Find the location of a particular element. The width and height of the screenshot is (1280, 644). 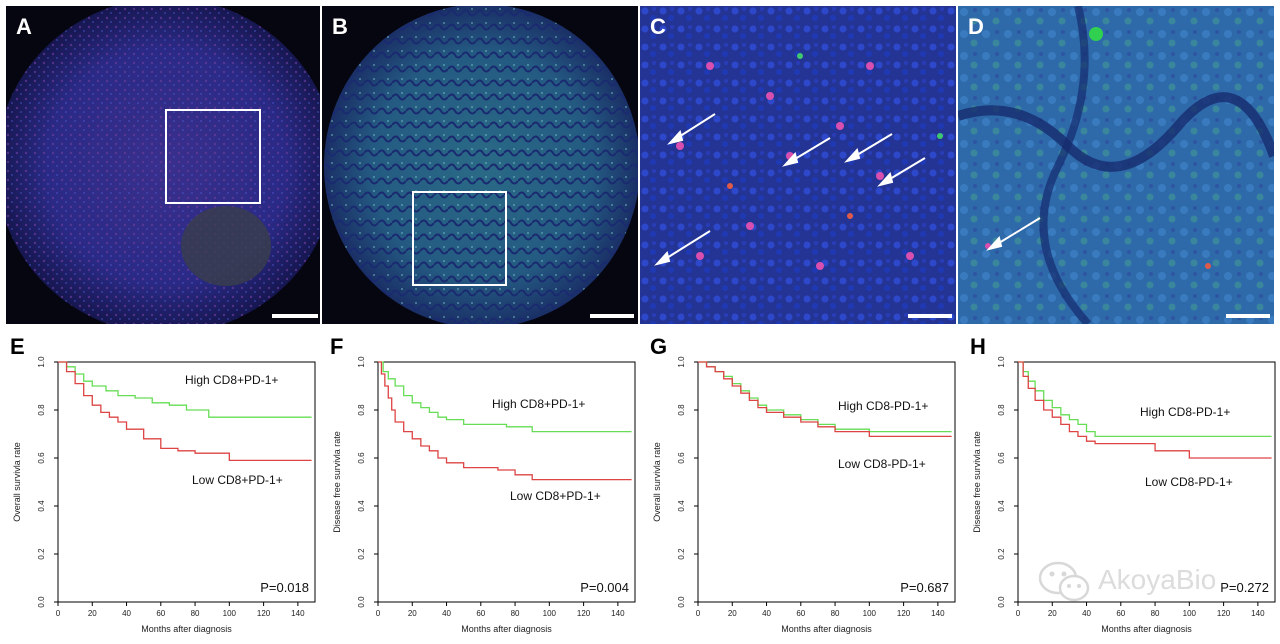

p-value: P=0.272 is located at coordinates (1244, 587).